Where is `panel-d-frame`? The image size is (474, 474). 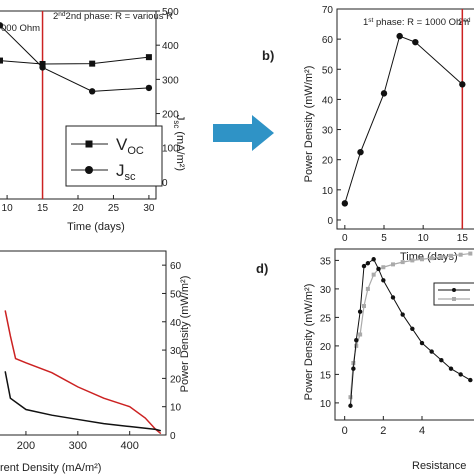 panel-d-frame is located at coordinates (404, 334).